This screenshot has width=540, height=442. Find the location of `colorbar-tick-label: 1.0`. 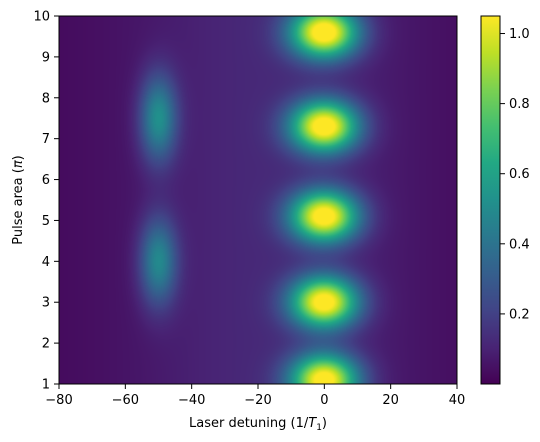

colorbar-tick-label: 1.0 is located at coordinates (519, 34).